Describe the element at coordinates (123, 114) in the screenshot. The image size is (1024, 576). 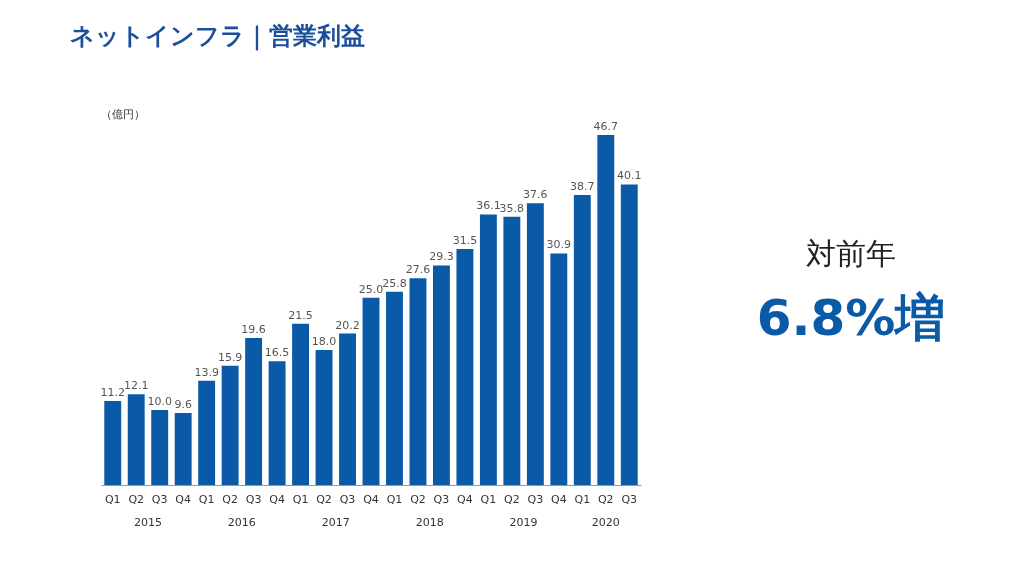
I see `y-axis-title: （億円）` at that location.